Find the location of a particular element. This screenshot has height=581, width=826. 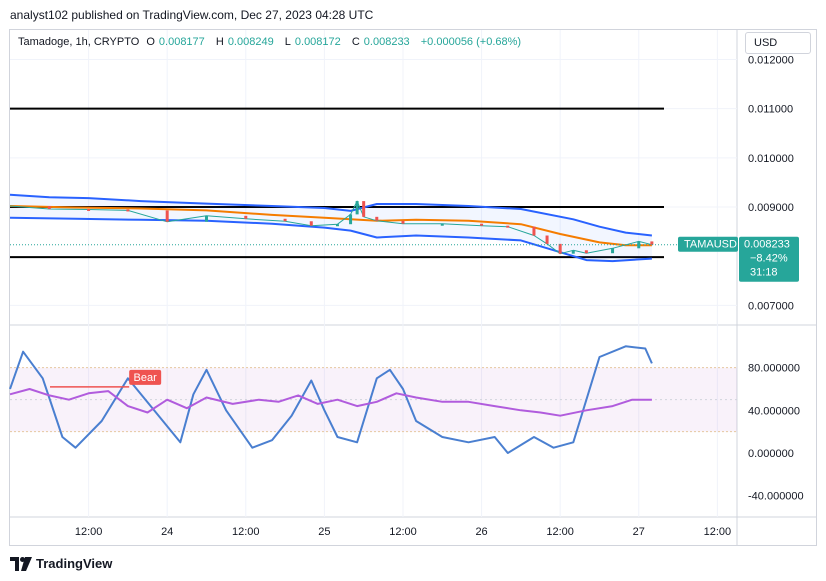

price-tick-label: 0.011000 is located at coordinates (770, 110).